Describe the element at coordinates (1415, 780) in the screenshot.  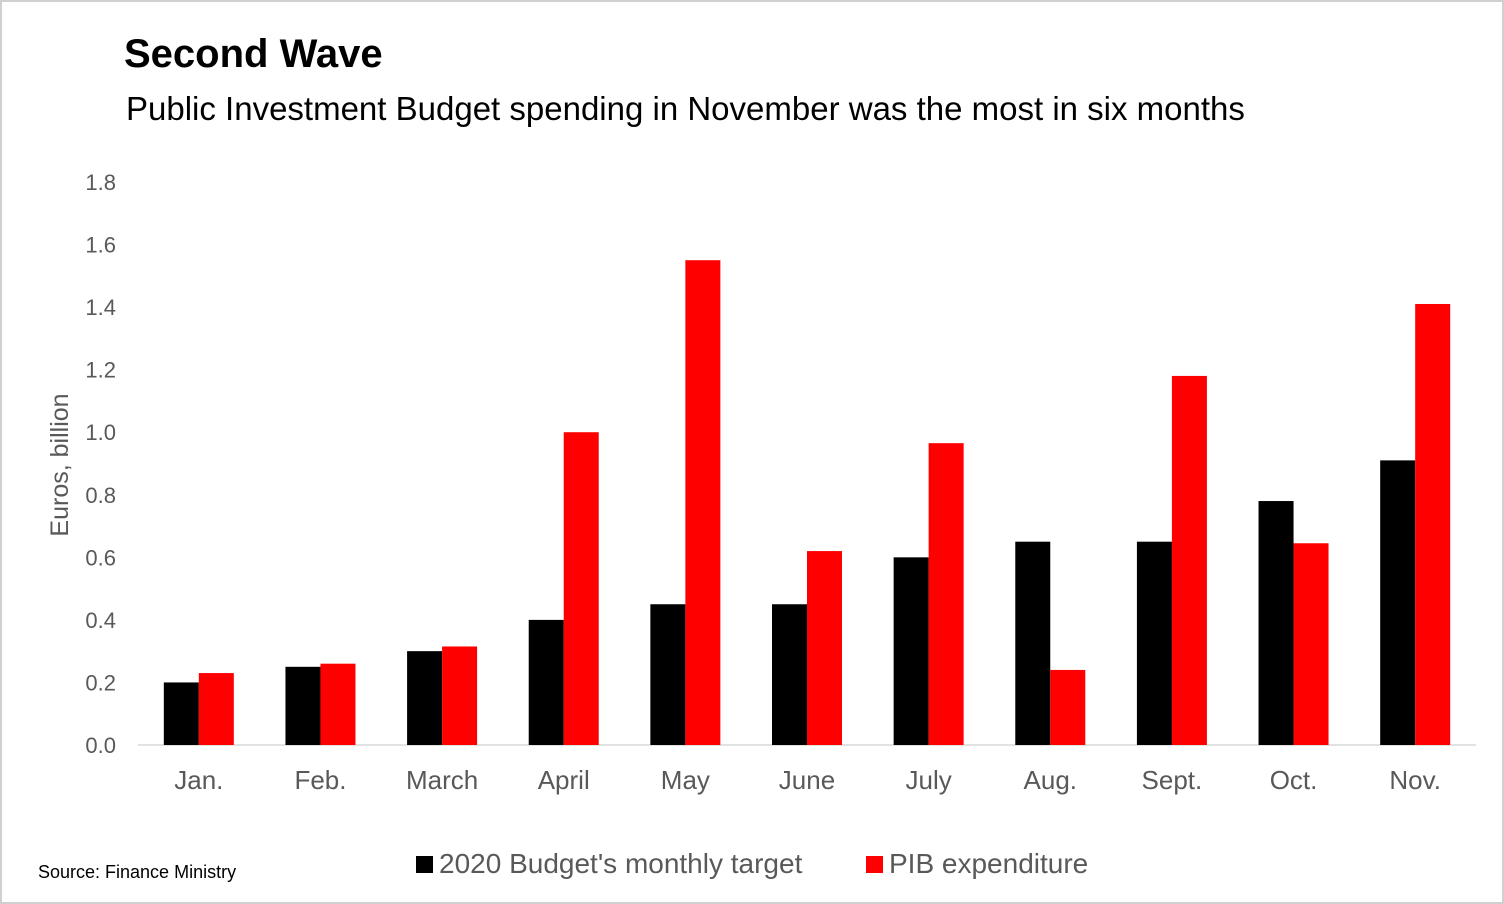
I see `x-tick-label: Nov.` at that location.